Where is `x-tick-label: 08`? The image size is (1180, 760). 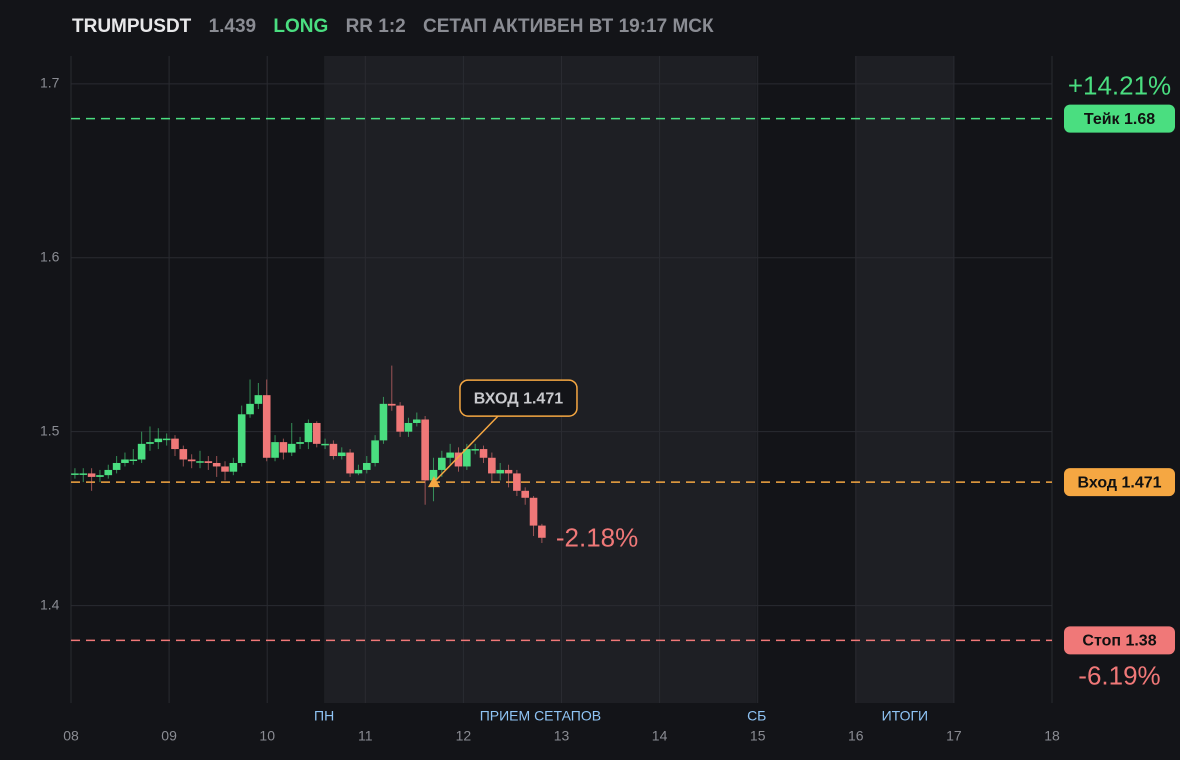
x-tick-label: 08 is located at coordinates (71, 736).